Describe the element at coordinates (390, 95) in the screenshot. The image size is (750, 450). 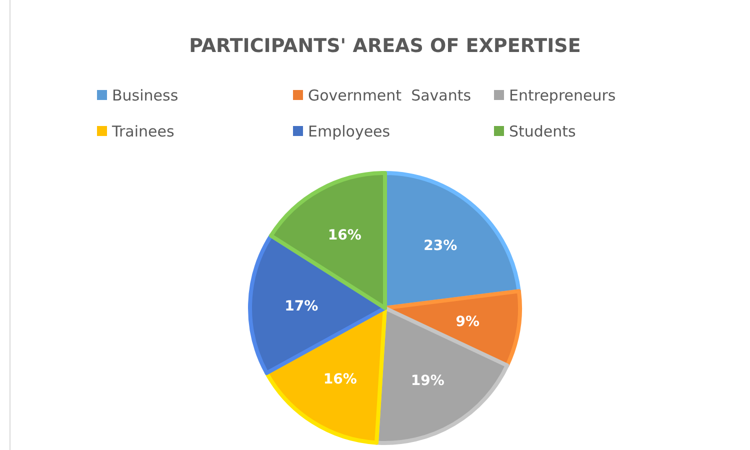
I see `legend-label: Government Savants` at that location.